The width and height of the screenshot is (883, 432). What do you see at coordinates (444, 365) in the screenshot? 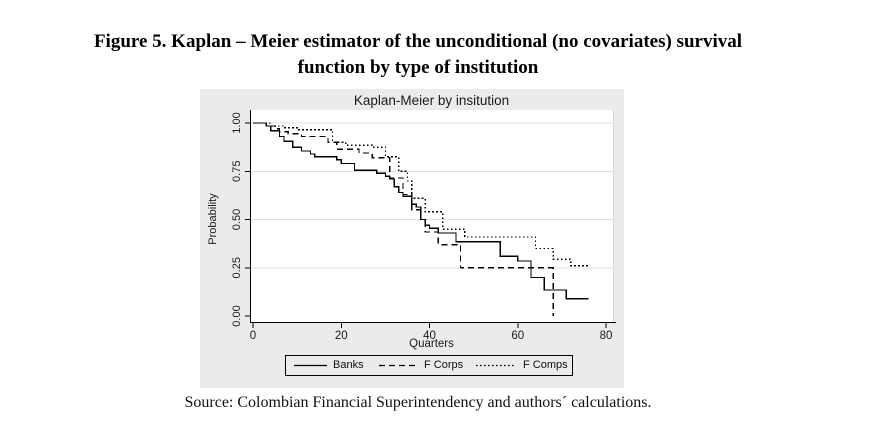
I see `legend-entry-f-corps: F Corps` at bounding box center [444, 365].